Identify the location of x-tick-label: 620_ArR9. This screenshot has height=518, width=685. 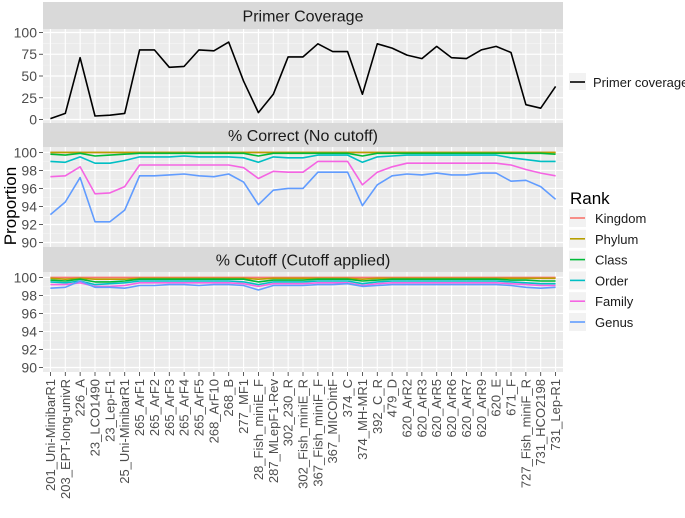
(481, 408).